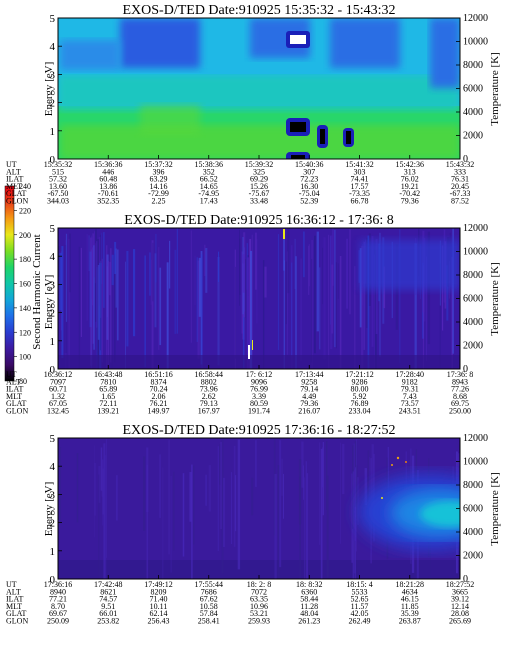  What do you see at coordinates (259, 171) in the screenshot?
I see `ephemeris-value: 325` at bounding box center [259, 171].